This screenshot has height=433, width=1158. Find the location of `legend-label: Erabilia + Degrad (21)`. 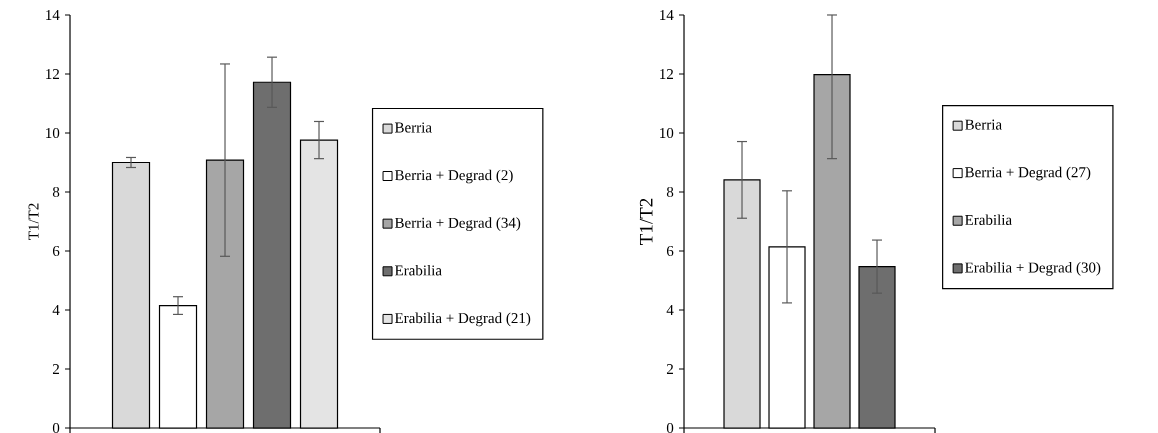

legend-label: Erabilia + Degrad (21) is located at coordinates (462, 319).